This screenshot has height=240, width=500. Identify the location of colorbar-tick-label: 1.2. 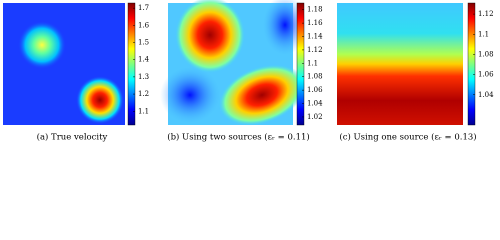
(143, 94).